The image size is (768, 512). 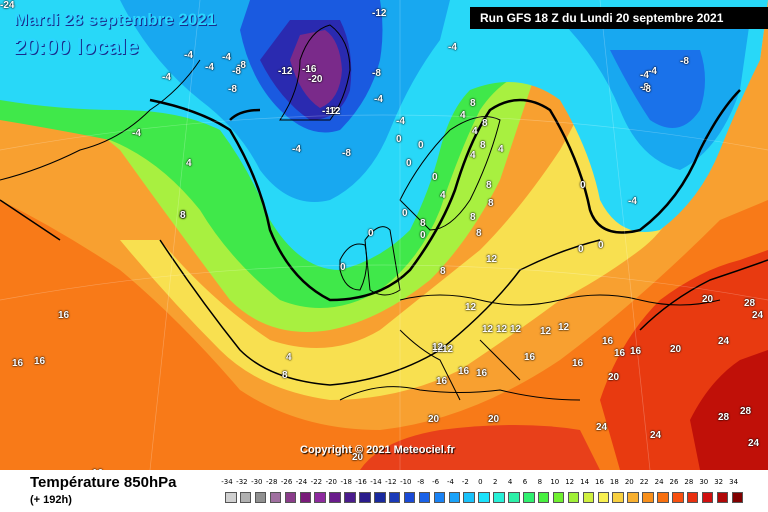 What do you see at coordinates (346, 482) in the screenshot?
I see `legend-tick: -18` at bounding box center [346, 482].